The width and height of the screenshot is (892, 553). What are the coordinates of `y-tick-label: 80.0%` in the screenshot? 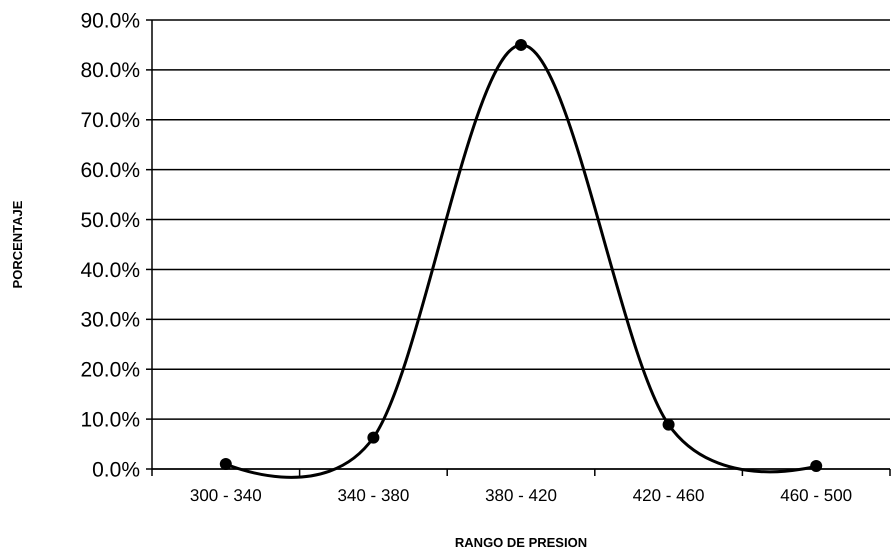 It's located at (110, 70).